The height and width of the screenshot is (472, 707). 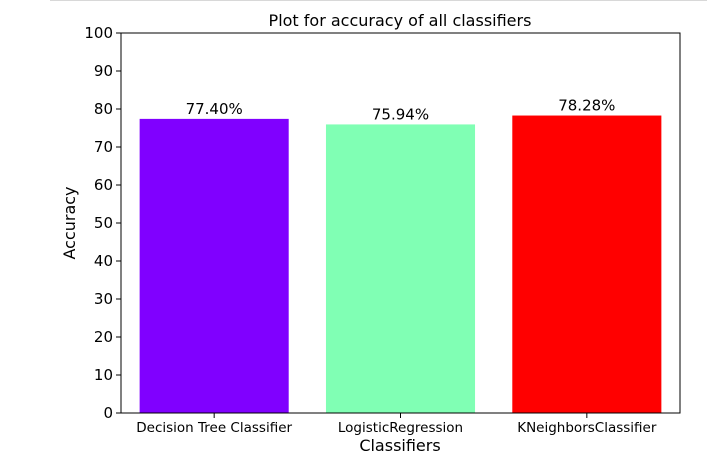 I want to click on bar-value-label: 78.28%, so click(x=586, y=106).